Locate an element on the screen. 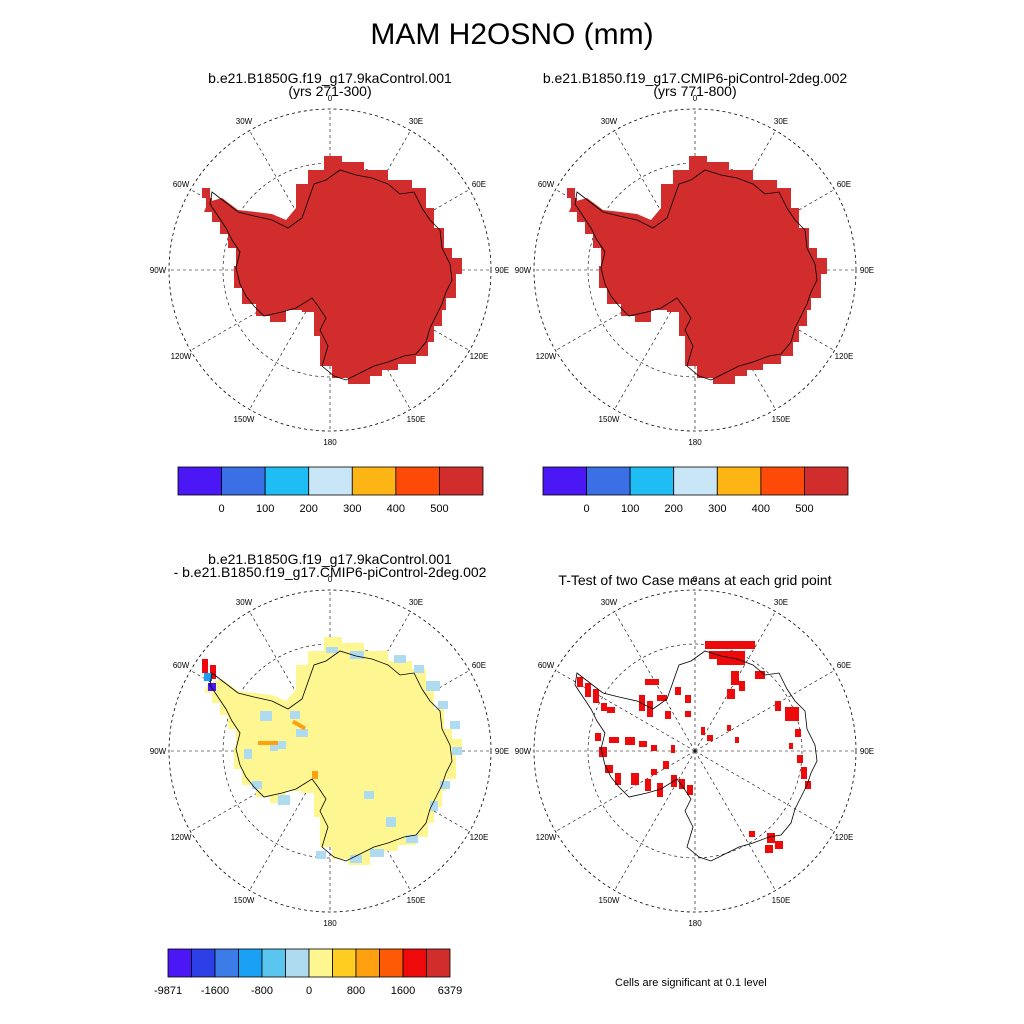 This screenshot has width=1024, height=1024. colorbar-case2: 0 100 200 300 400 500 is located at coordinates (695, 490).